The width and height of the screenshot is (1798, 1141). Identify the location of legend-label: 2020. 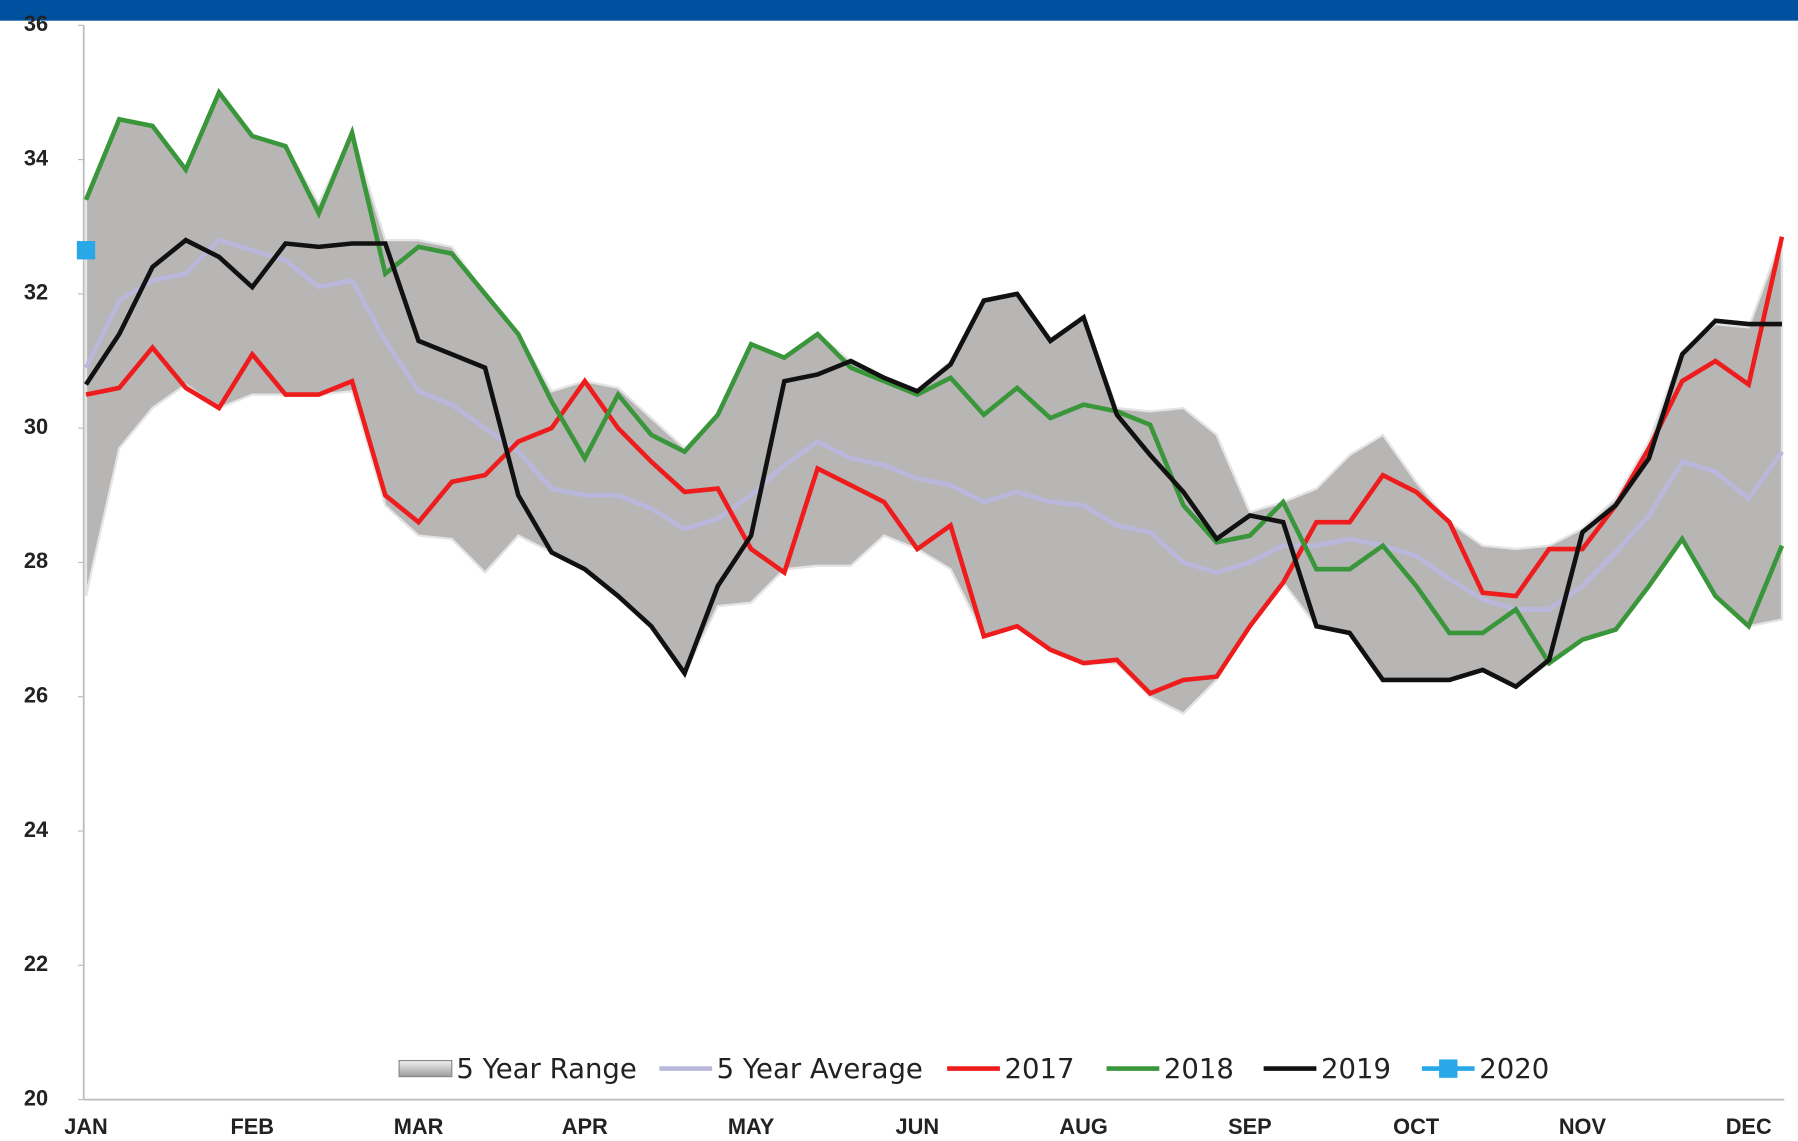
(1514, 1069).